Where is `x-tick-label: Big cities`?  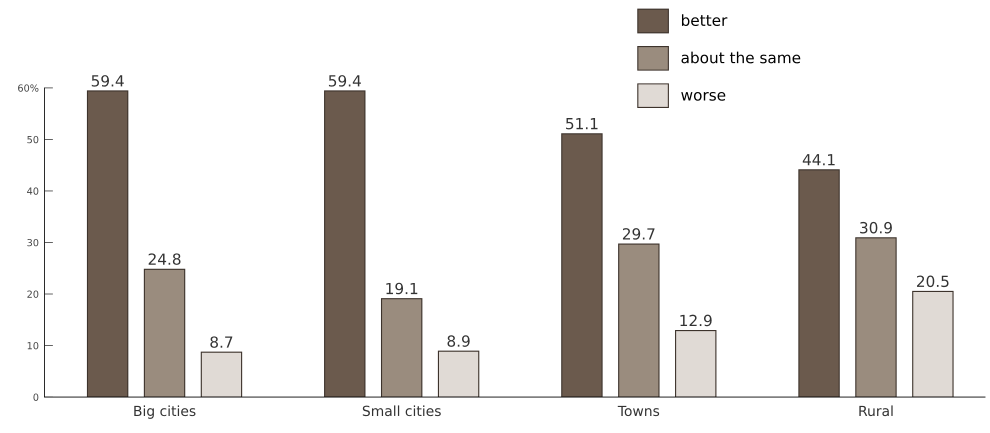
x-tick-label: Big cities is located at coordinates (165, 412).